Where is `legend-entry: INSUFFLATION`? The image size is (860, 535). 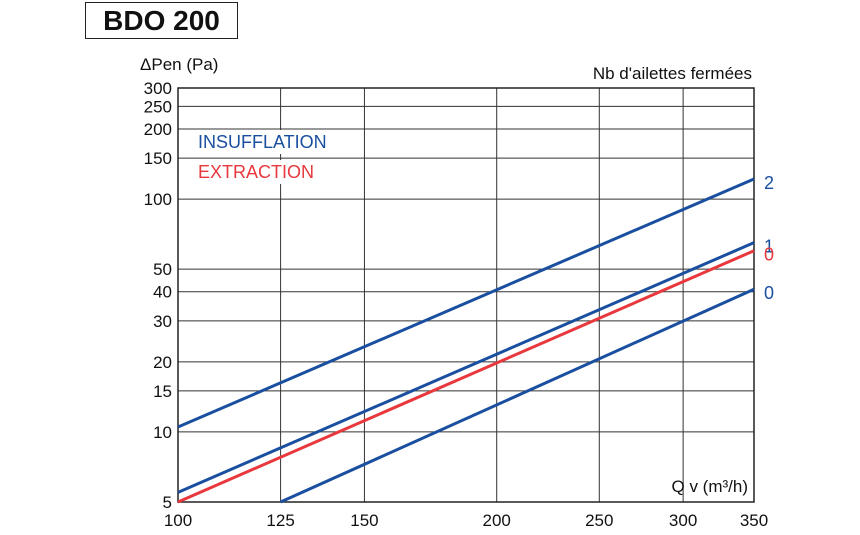 legend-entry: INSUFFLATION is located at coordinates (262, 142).